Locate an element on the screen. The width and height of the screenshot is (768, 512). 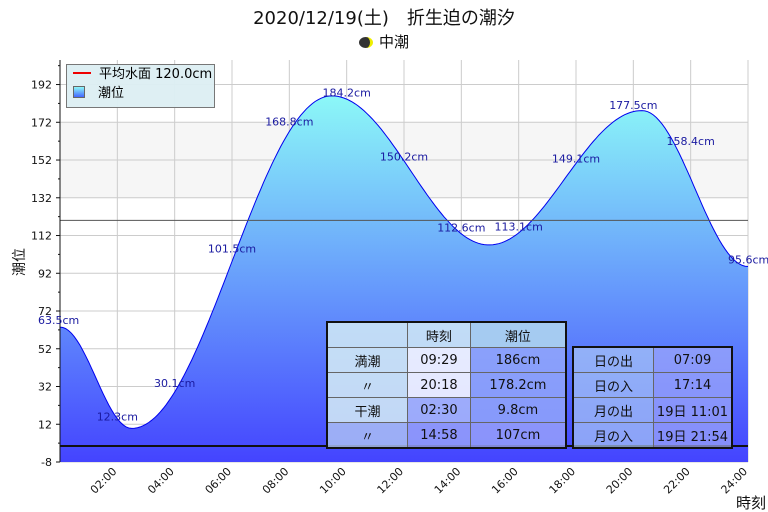
x-tick-label: 22:00 is located at coordinates (677, 481).